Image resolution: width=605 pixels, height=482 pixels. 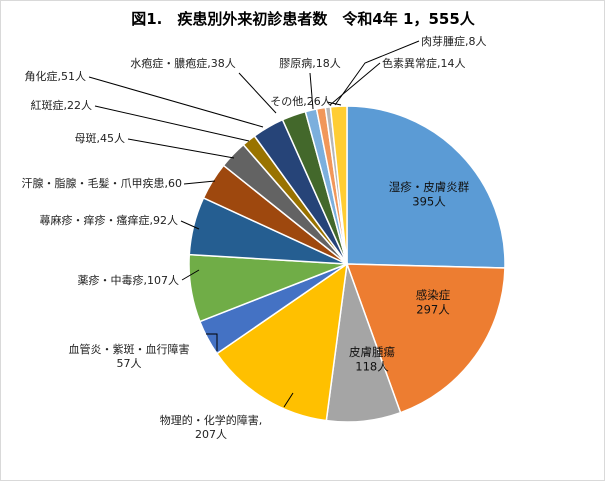 What do you see at coordinates (56, 76) in the screenshot?
I see `slice-10-label: 角化症,51人` at bounding box center [56, 76].